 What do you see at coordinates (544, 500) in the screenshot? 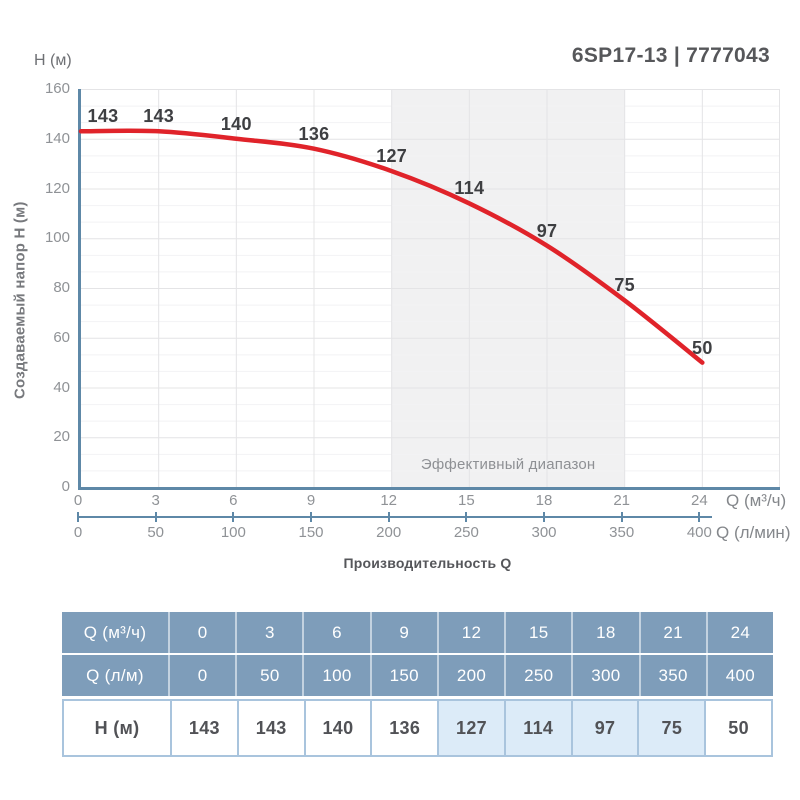
I see `x-tick-label: 18` at bounding box center [544, 500].